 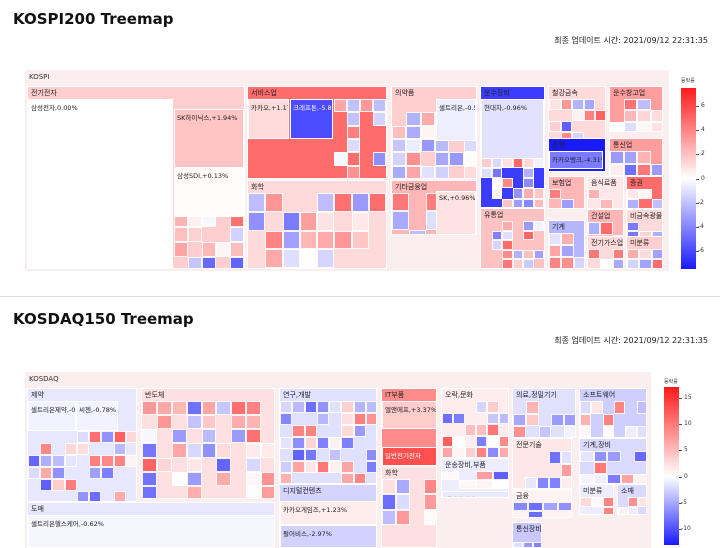 I want to click on sector: 운송장비,부품에이치엘비,-1.37%, so click(x=475, y=478).